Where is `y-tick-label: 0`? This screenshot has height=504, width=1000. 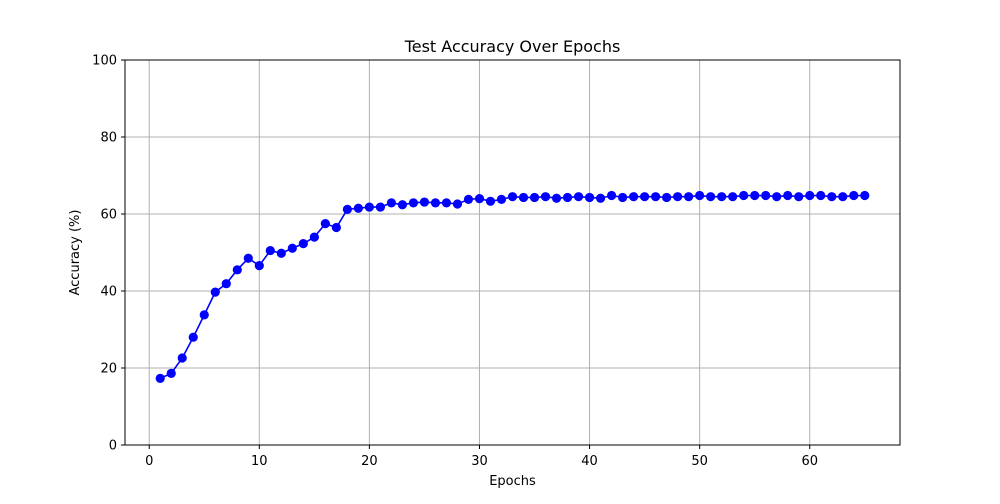 y-tick-label: 0 is located at coordinates (113, 446).